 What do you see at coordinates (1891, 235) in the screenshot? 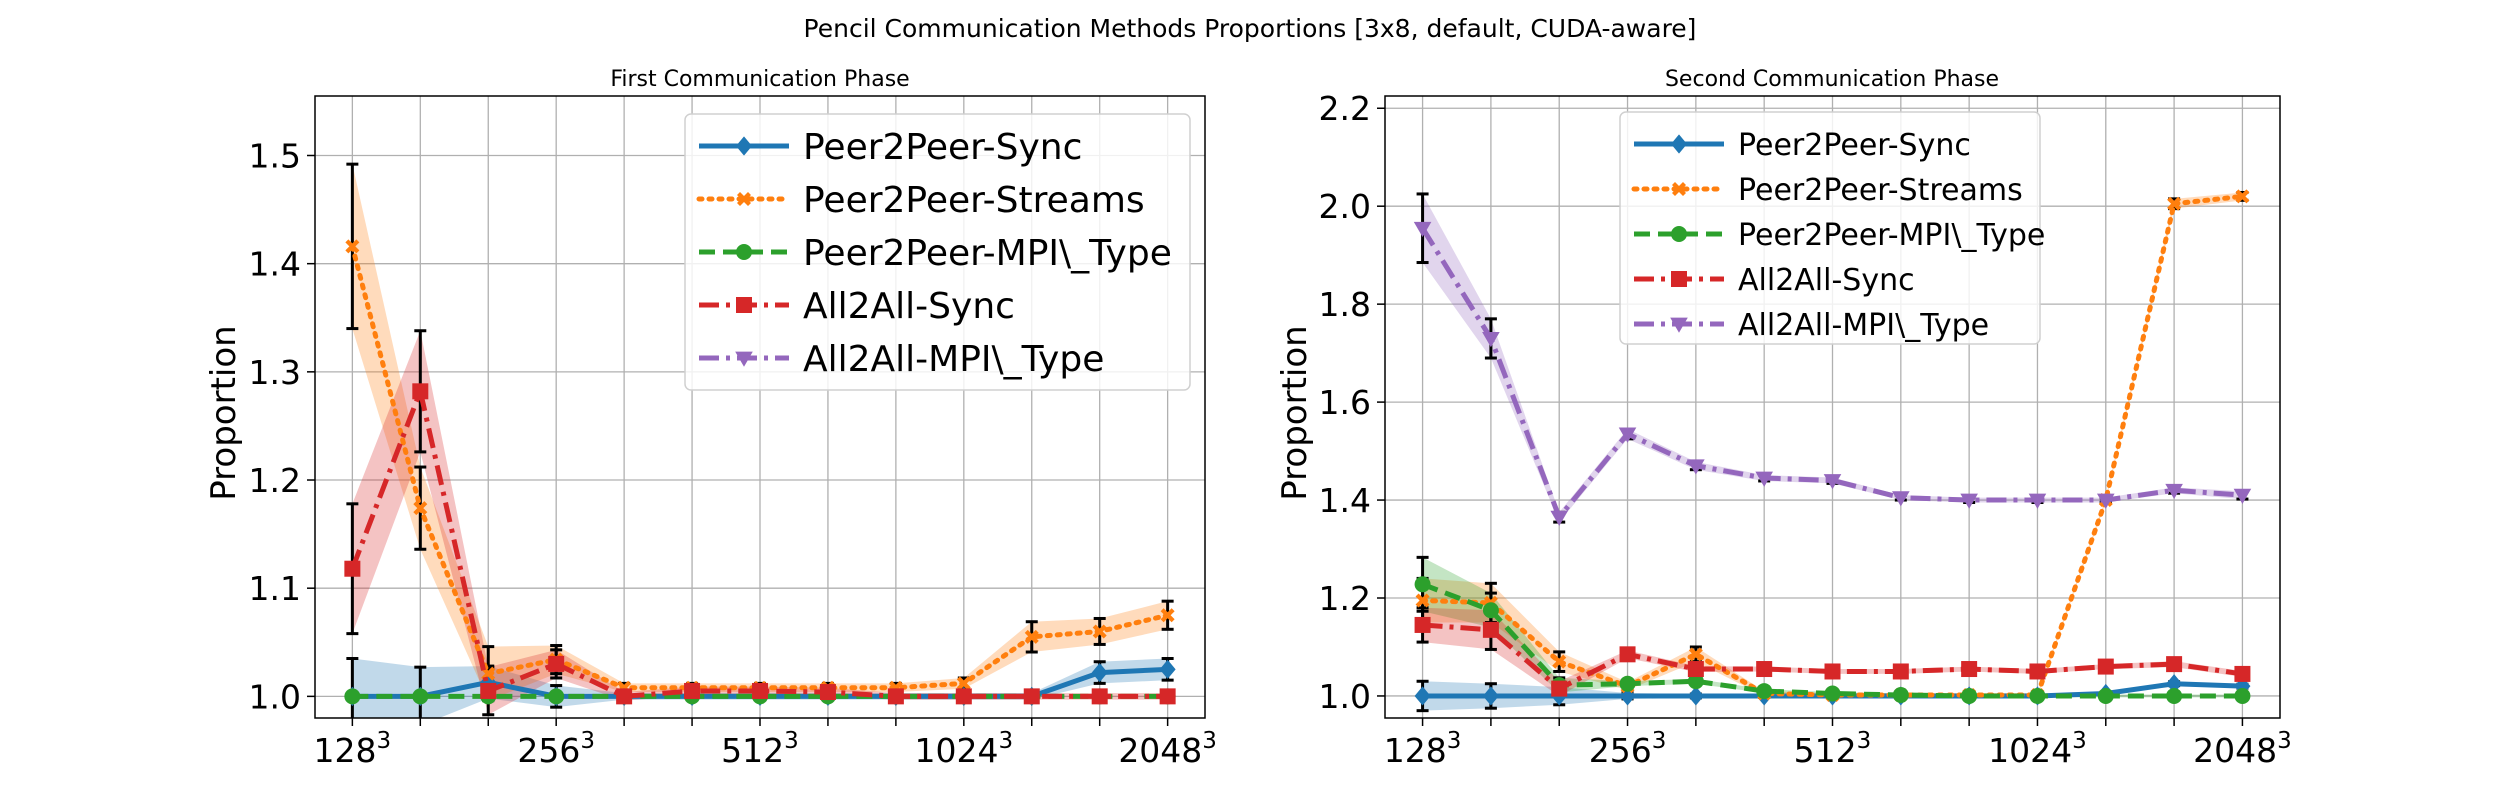
I see `legend-label: Peer2Peer-MPI\_Type` at bounding box center [1891, 235].